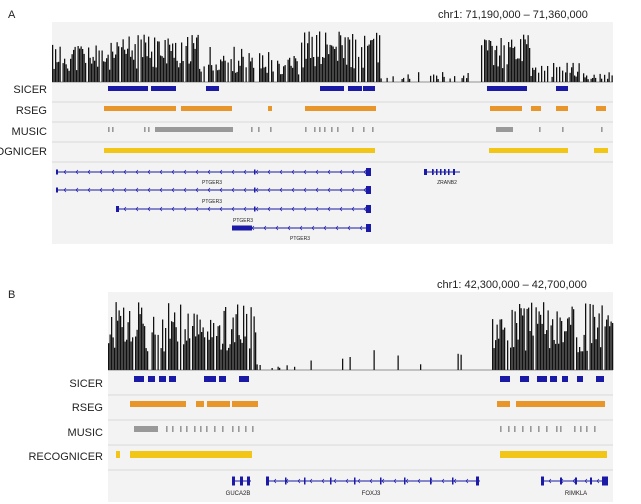  What do you see at coordinates (30, 90) in the screenshot?
I see `panel-a-sicer-label: SICER` at bounding box center [30, 90].